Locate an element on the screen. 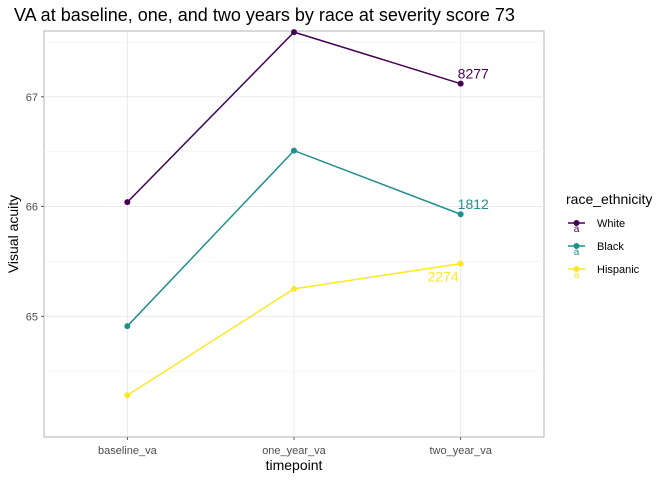 This screenshot has height=480, width=672. legend-label-white: White is located at coordinates (611, 224).